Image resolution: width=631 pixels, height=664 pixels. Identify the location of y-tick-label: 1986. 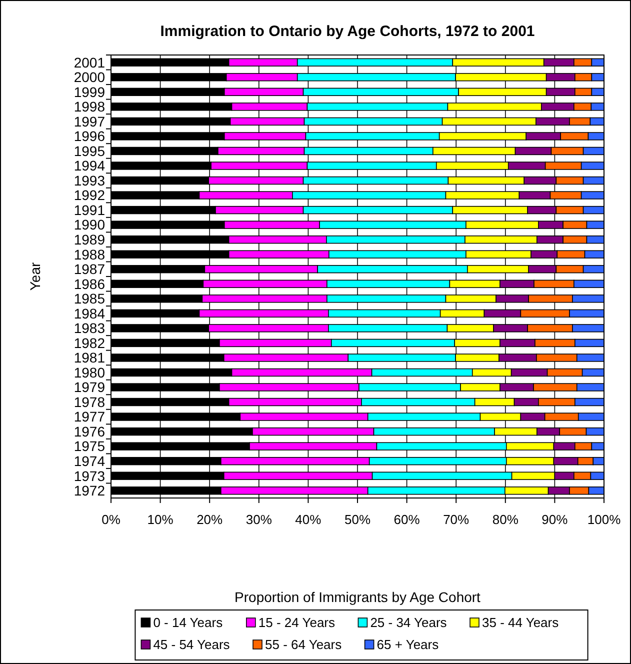
(90, 284).